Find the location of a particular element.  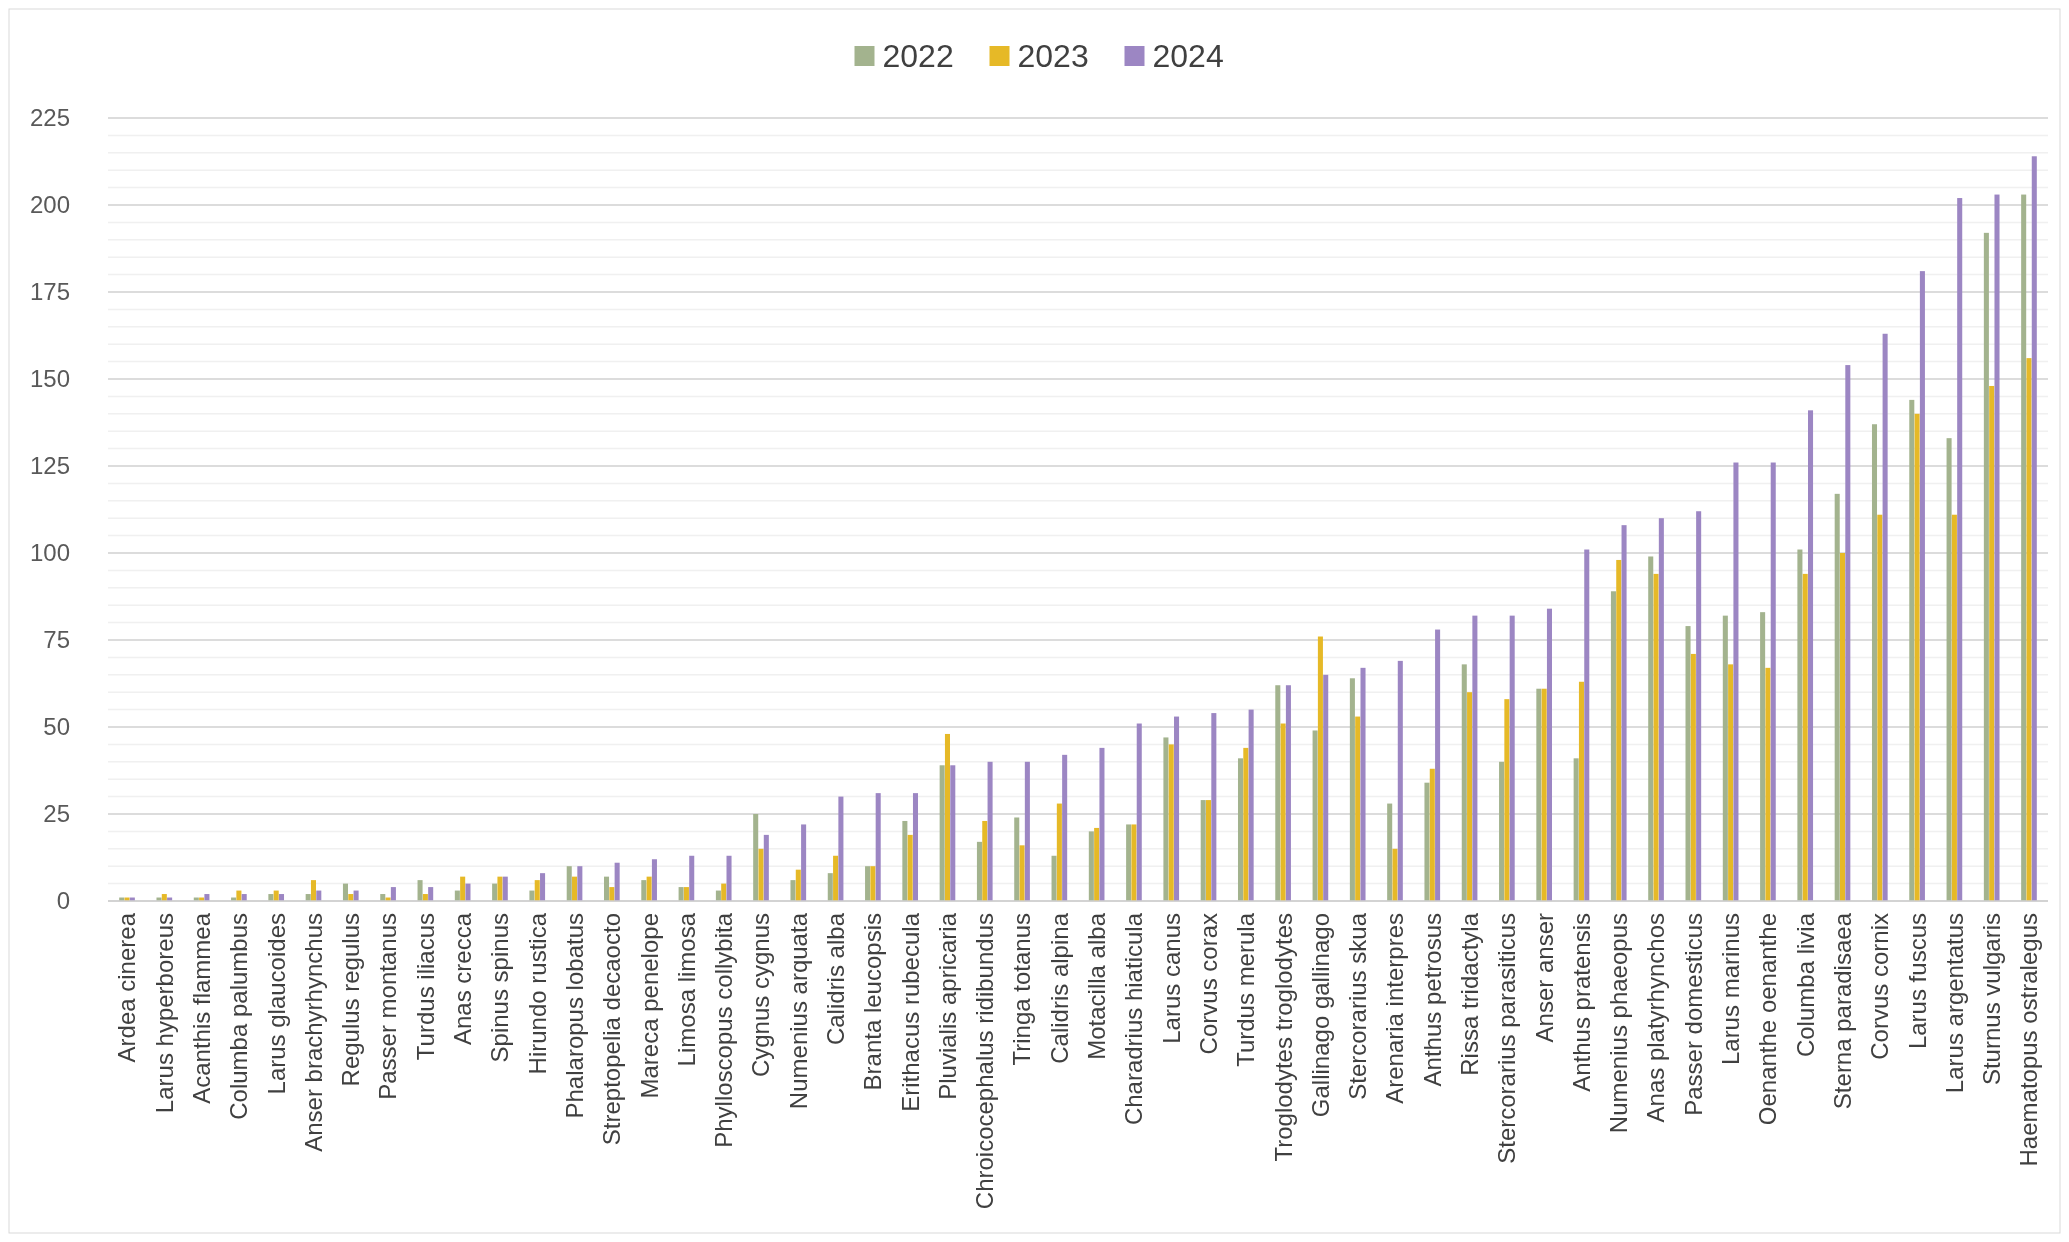

legend-label: 2024 is located at coordinates (1188, 56).